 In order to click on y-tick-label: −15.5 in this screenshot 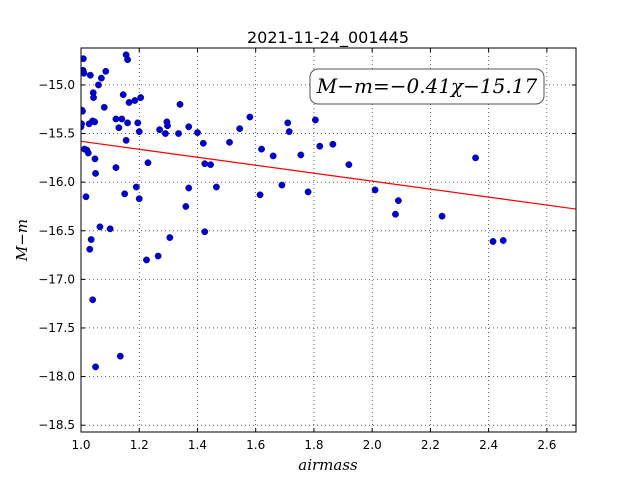, I will do `click(56, 134)`.